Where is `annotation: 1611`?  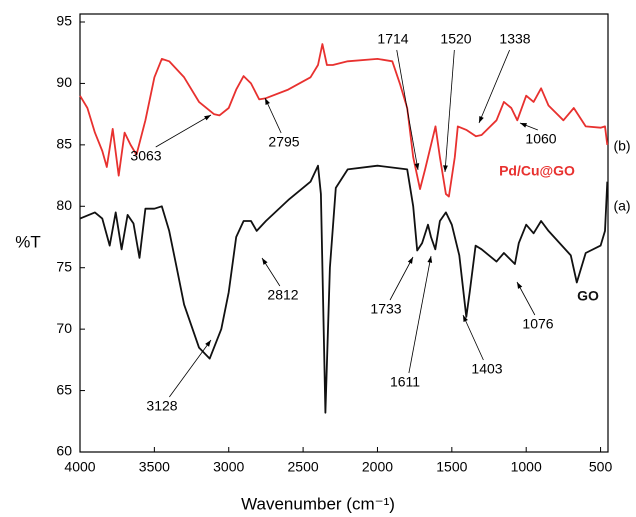 annotation: 1611 is located at coordinates (405, 382).